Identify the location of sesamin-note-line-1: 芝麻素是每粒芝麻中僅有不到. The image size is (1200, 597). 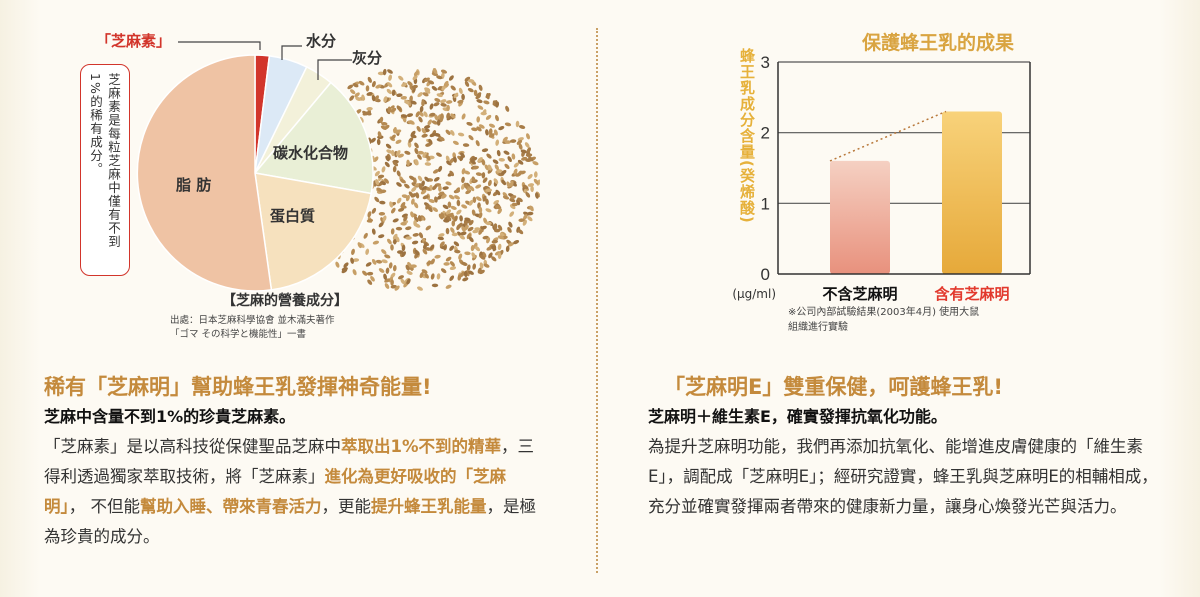
(113, 161).